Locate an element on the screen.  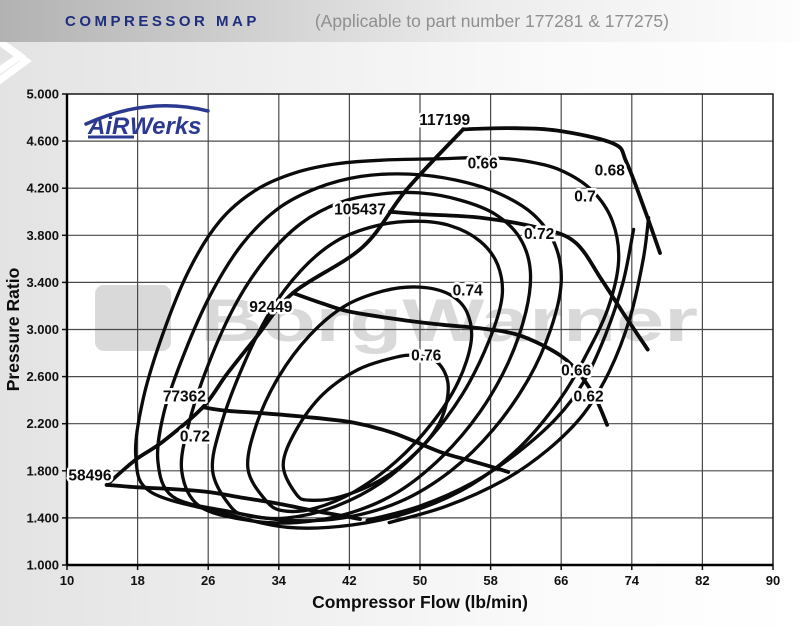
y-tick-label: 3.800 is located at coordinates (42, 235).